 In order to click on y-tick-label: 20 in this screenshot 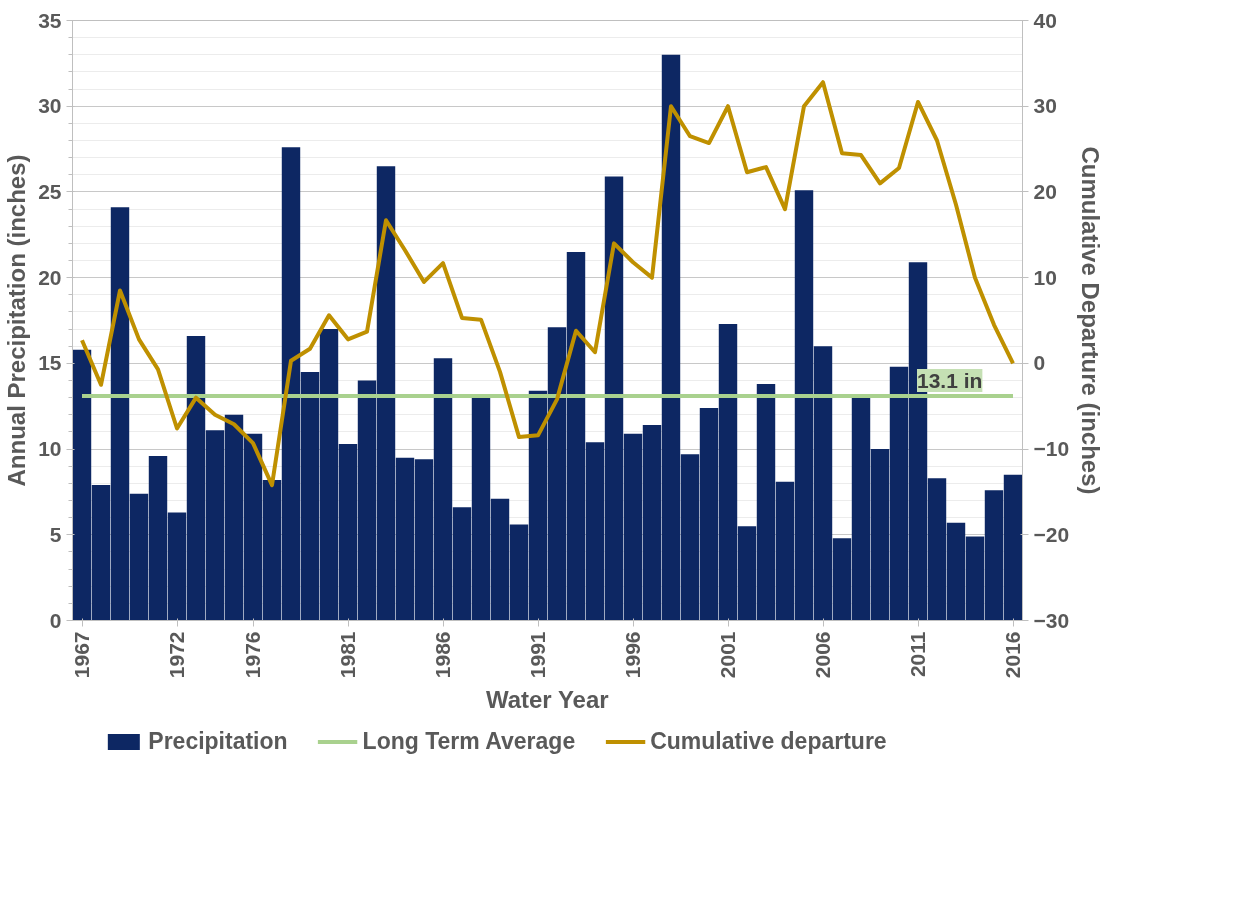, I will do `click(50, 277)`.